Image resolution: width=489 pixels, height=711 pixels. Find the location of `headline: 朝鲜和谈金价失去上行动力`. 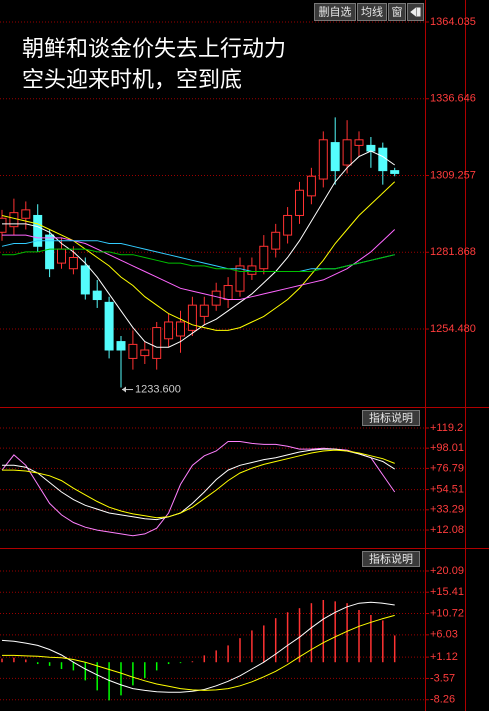

headline: 朝鲜和谈金价失去上行动力 is located at coordinates (154, 49).